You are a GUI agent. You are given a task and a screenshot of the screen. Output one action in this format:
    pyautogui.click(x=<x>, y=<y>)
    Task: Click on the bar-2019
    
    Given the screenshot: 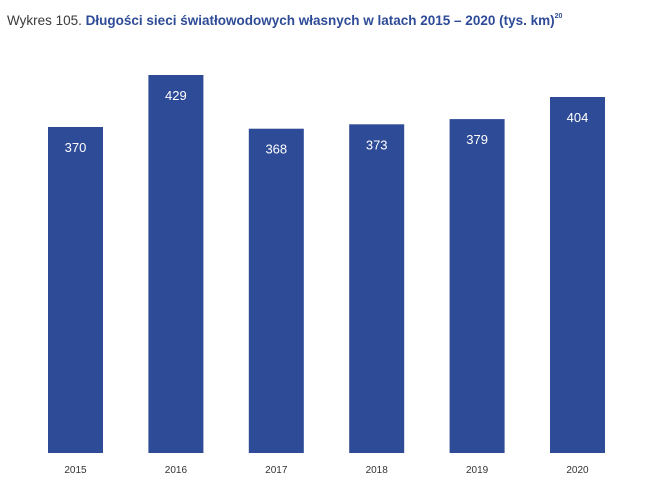 What is the action you would take?
    pyautogui.click(x=477, y=286)
    